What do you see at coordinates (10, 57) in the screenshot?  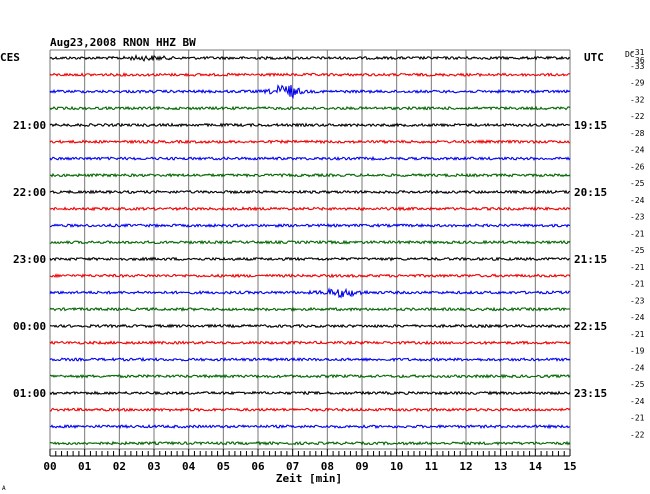 I see `left-axis-label: CES` at bounding box center [10, 57].